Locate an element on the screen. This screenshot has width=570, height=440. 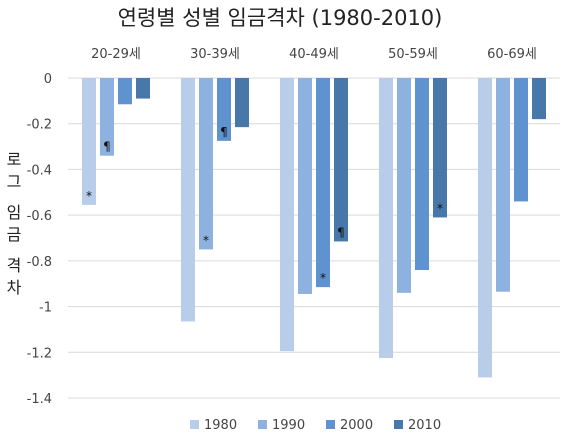
y-axis-ticks: 0 -0.2 -0.4 -0.6 -0.8 -1 -1.2 -1.4 is located at coordinates (39, 239).